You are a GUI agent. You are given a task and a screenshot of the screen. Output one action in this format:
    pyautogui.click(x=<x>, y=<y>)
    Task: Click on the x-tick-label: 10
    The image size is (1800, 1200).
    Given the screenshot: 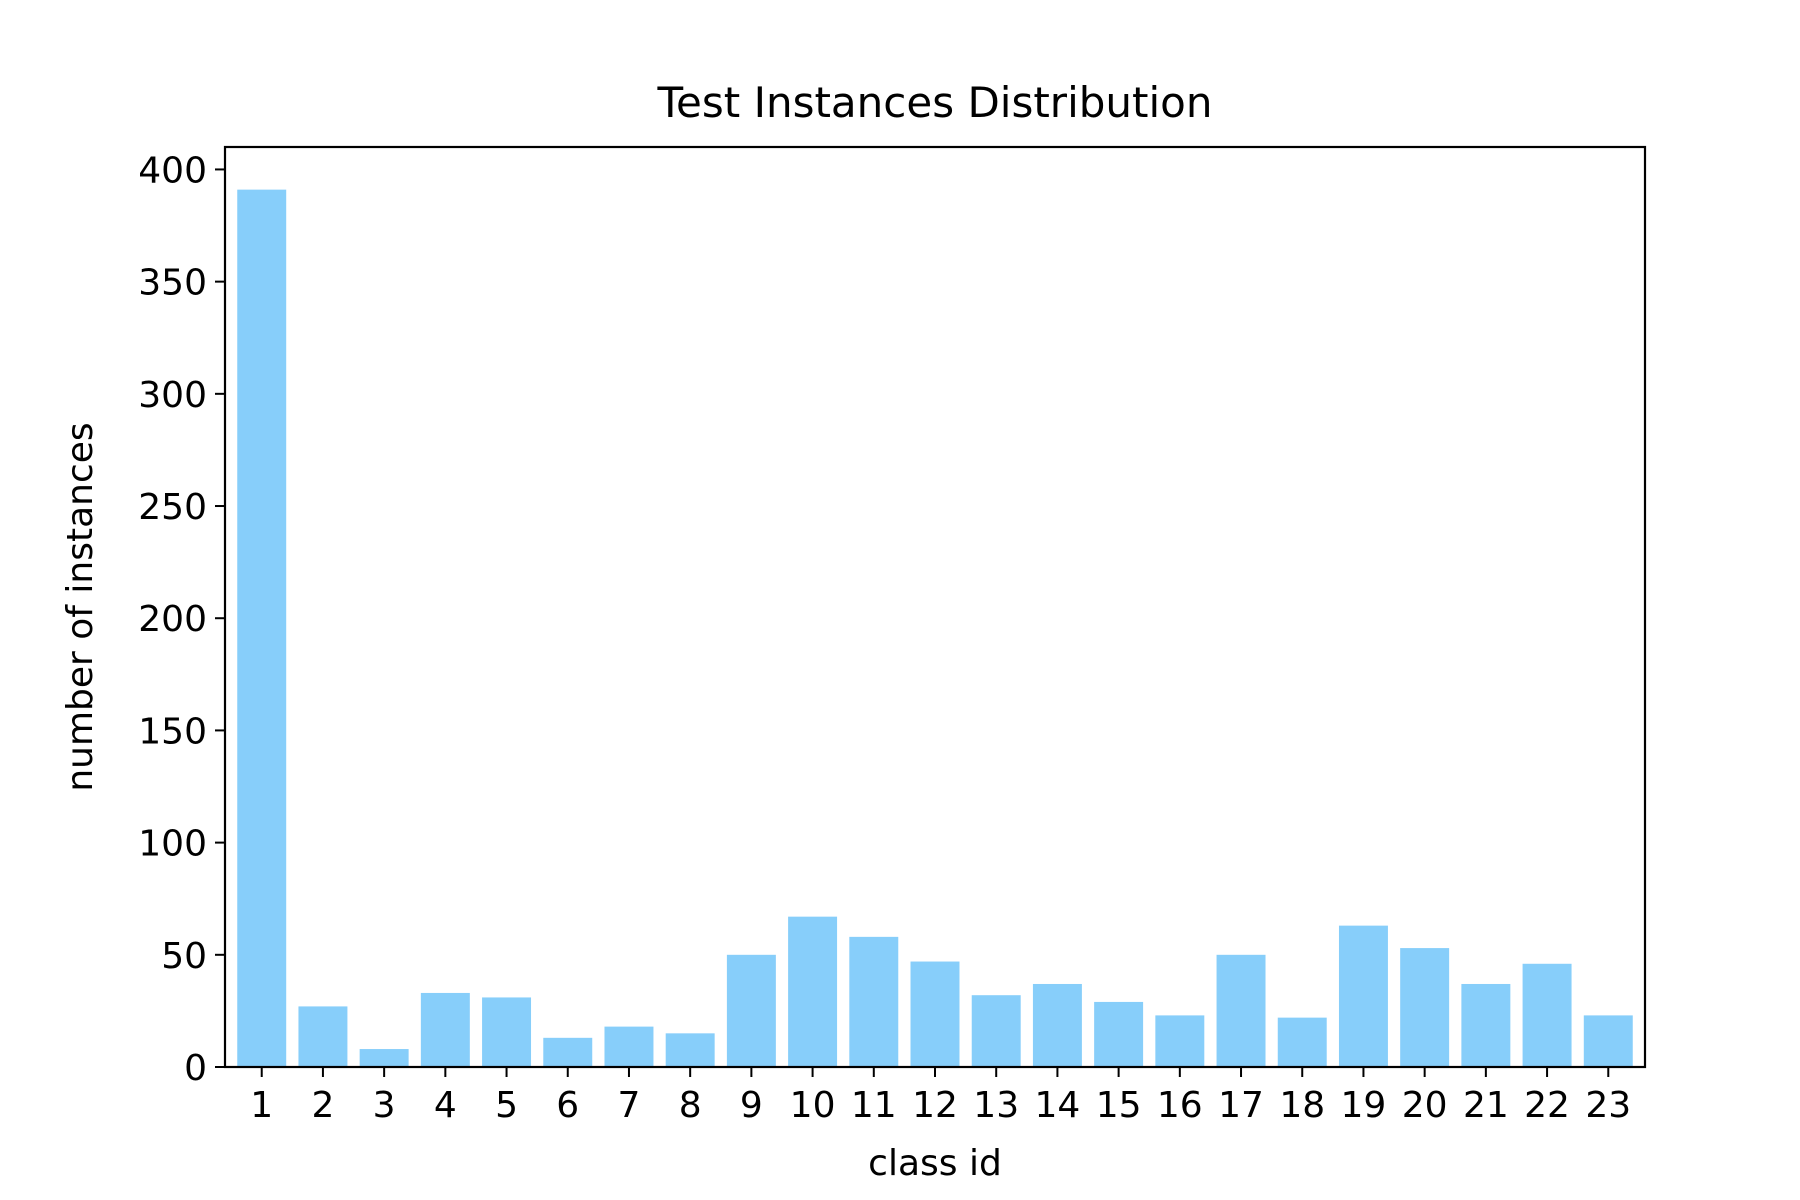 What is the action you would take?
    pyautogui.click(x=813, y=1105)
    